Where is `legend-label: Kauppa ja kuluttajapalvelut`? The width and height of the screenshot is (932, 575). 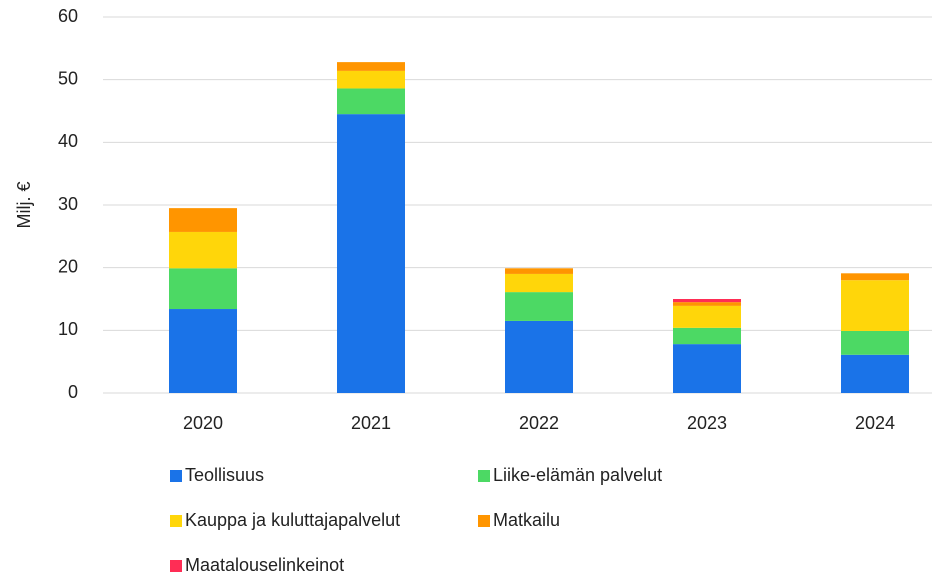 legend-label: Kauppa ja kuluttajapalvelut is located at coordinates (292, 520).